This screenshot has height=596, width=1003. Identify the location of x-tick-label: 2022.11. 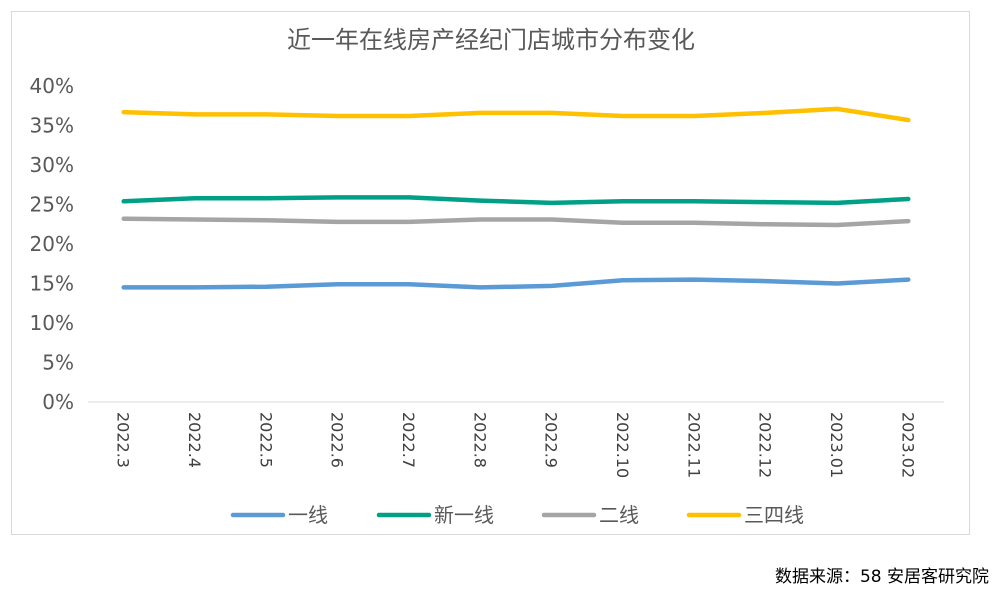
(693, 445).